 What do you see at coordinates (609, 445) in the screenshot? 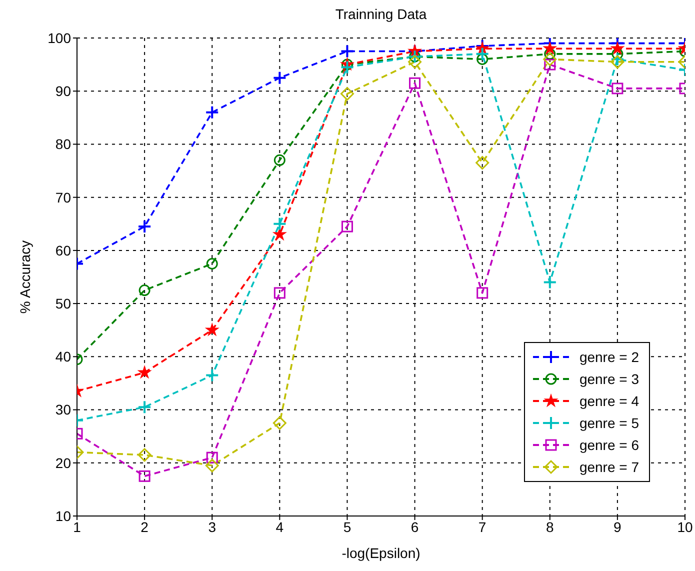
I see `legend-label: genre = 6` at bounding box center [609, 445].